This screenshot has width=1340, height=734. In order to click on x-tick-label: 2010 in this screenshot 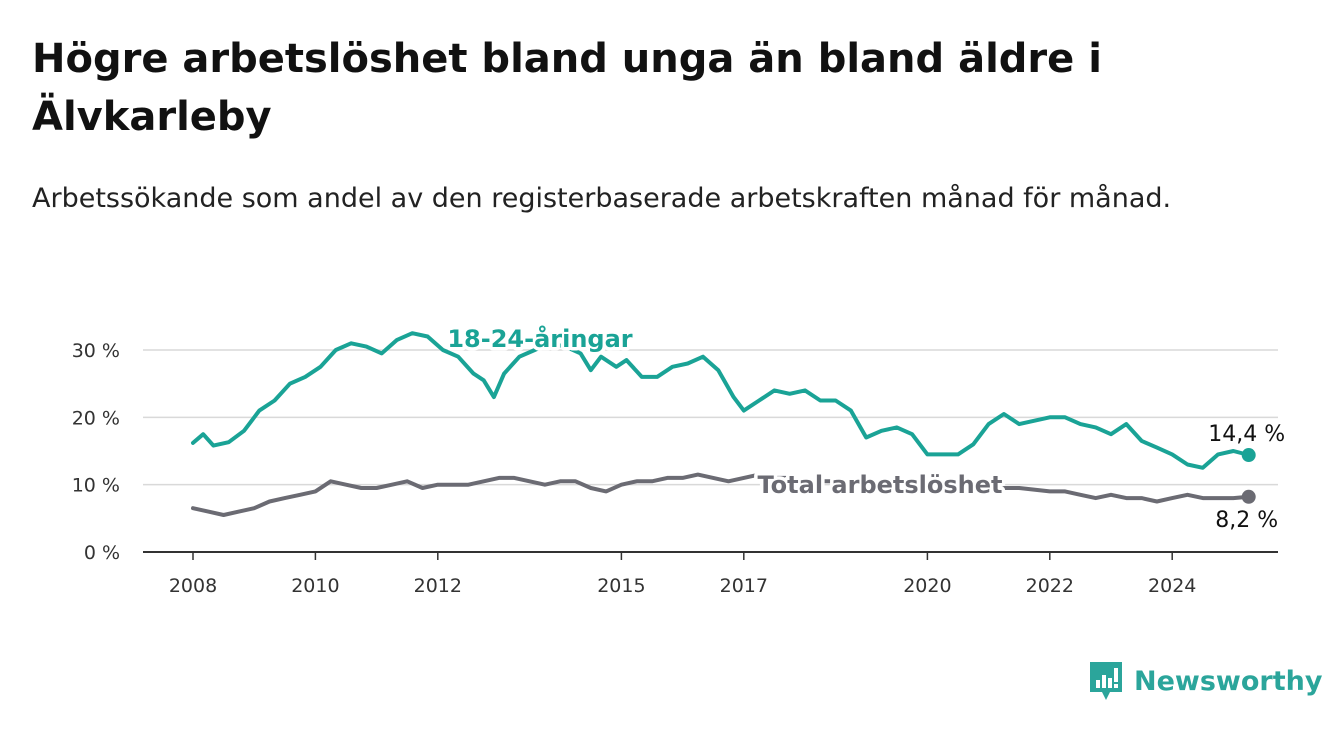, I will do `click(315, 586)`.